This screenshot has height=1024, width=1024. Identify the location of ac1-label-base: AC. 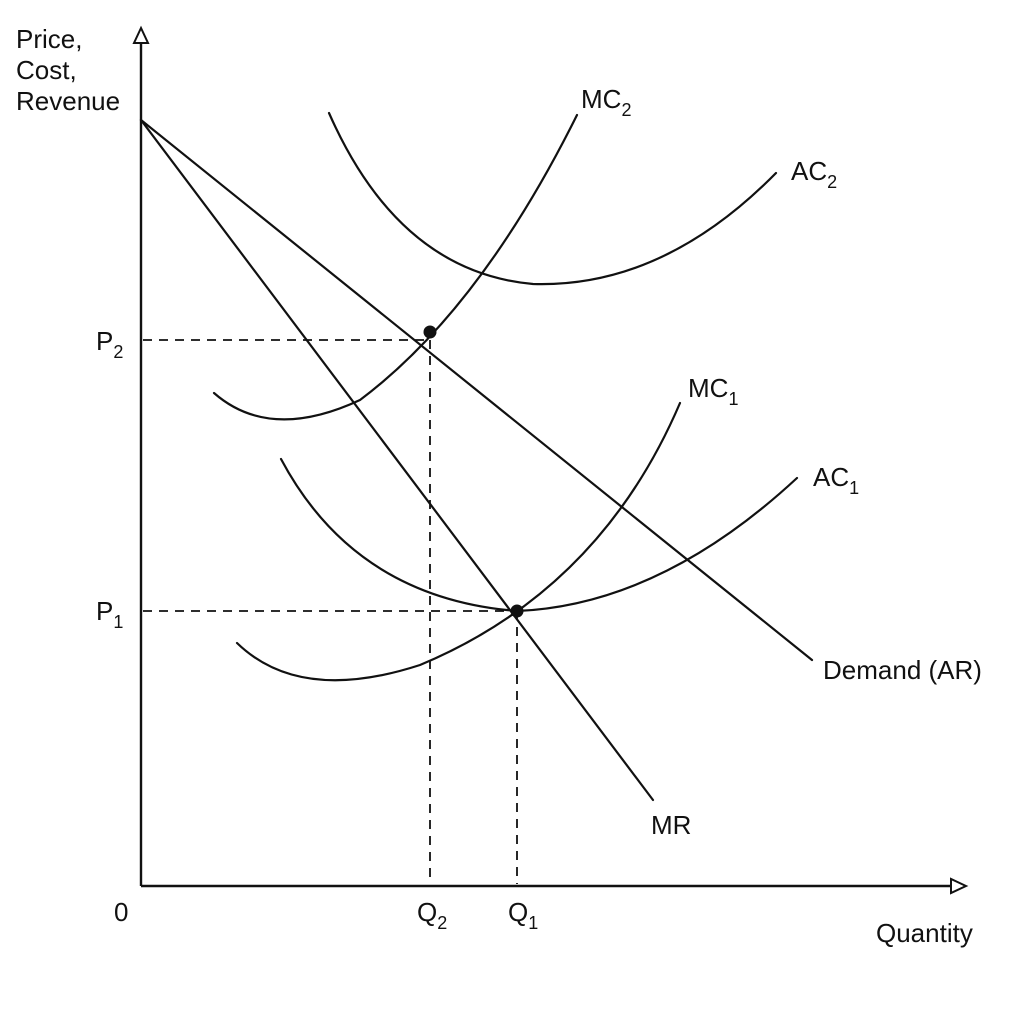
(831, 477).